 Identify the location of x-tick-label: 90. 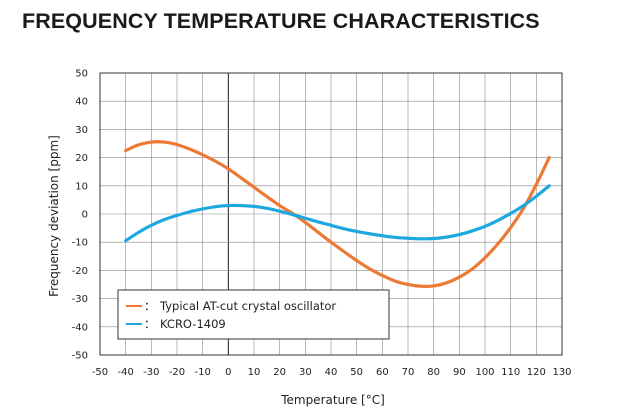
(459, 372).